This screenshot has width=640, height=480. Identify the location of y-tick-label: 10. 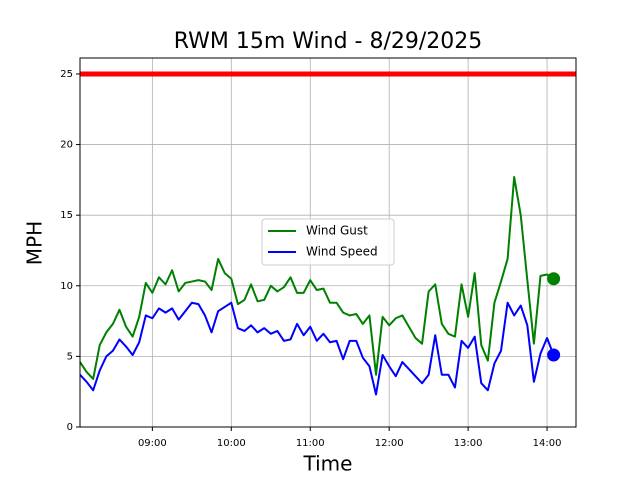
(66, 286).